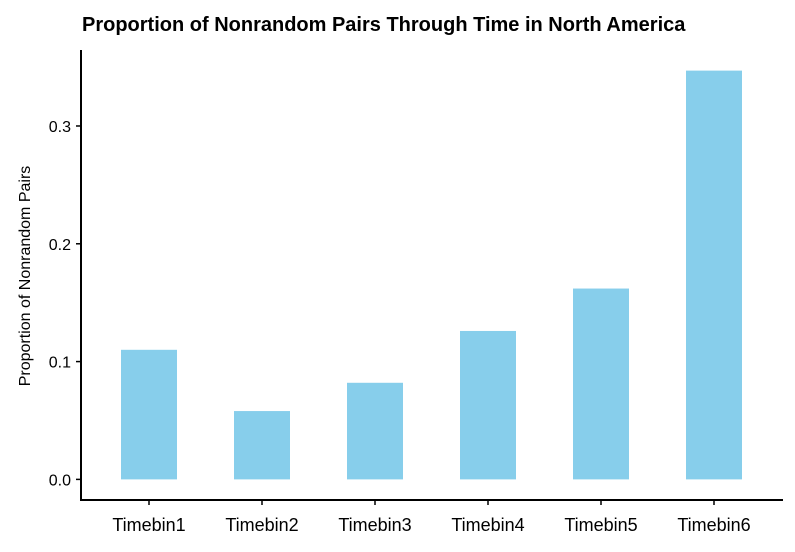  I want to click on x-tick-label: Timebin2, so click(261, 525).